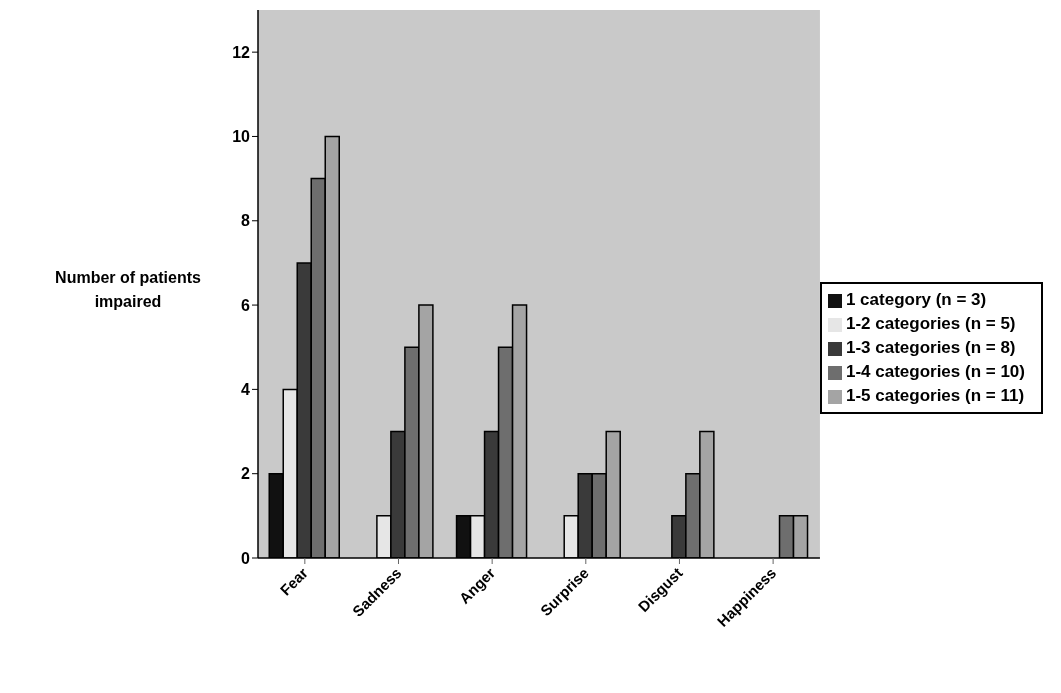 Image resolution: width=1061 pixels, height=693 pixels. What do you see at coordinates (930, 323) in the screenshot?
I see `legend-label: 1-2 categories (n = 5)` at bounding box center [930, 323].